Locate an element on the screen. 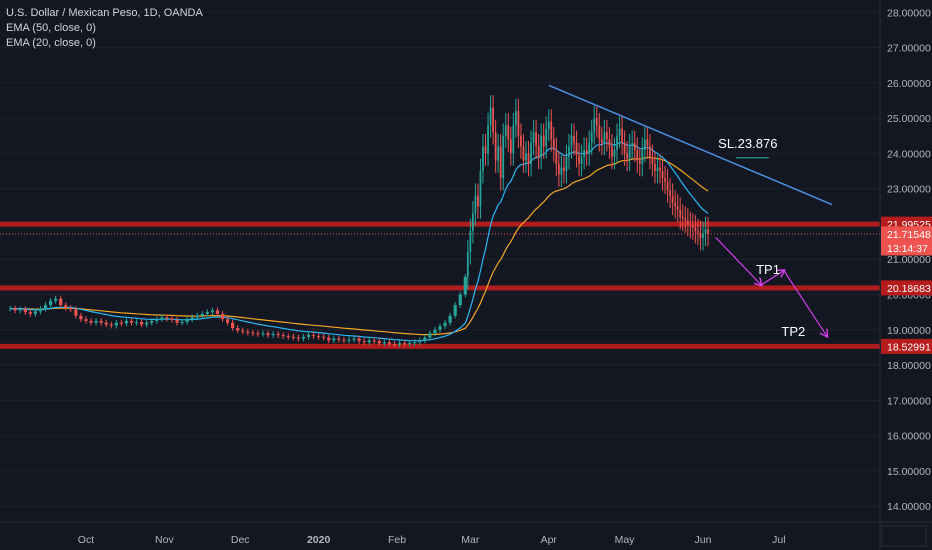 The width and height of the screenshot is (932, 550). x-tick-label: Feb is located at coordinates (397, 540).